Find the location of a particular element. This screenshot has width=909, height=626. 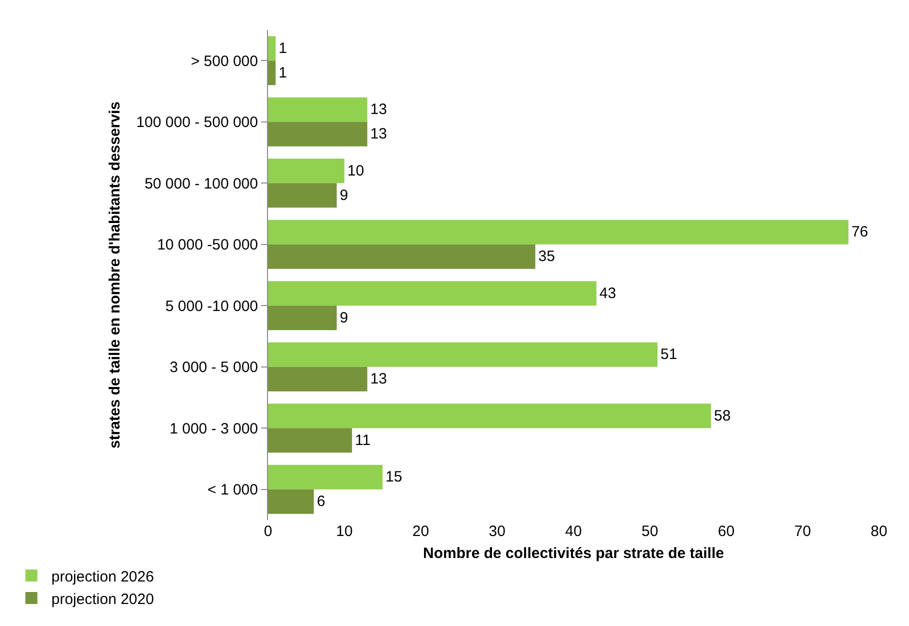

x-tick-label: 40 is located at coordinates (573, 531).